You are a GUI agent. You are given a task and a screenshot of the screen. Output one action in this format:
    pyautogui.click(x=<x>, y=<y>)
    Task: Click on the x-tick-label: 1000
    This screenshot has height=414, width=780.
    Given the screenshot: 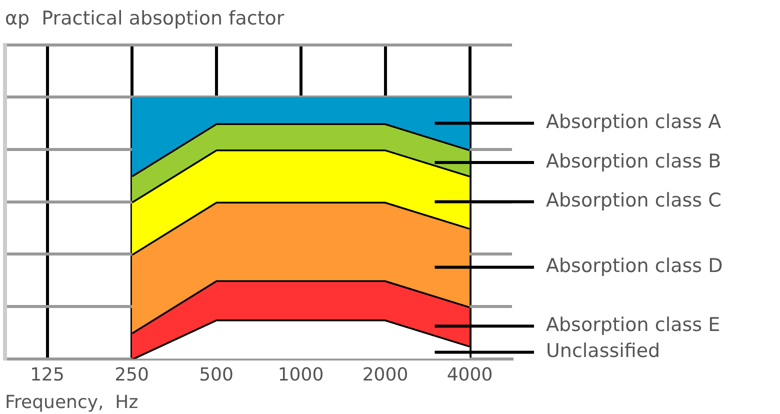 What is the action you would take?
    pyautogui.click(x=301, y=375)
    